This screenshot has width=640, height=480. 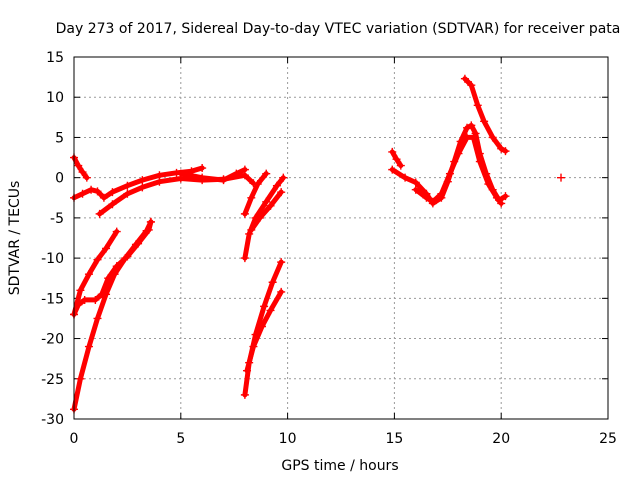 I want to click on y-tick-label: 0, so click(x=59, y=179).